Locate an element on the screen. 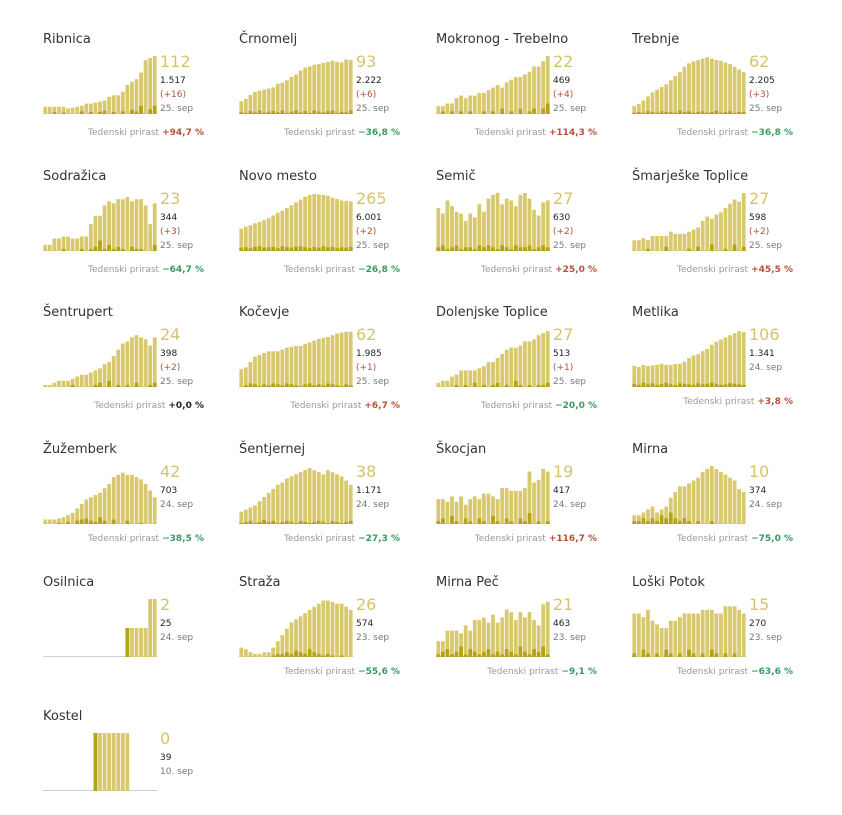 The image size is (842, 815). municipality-name: Straža is located at coordinates (260, 582).